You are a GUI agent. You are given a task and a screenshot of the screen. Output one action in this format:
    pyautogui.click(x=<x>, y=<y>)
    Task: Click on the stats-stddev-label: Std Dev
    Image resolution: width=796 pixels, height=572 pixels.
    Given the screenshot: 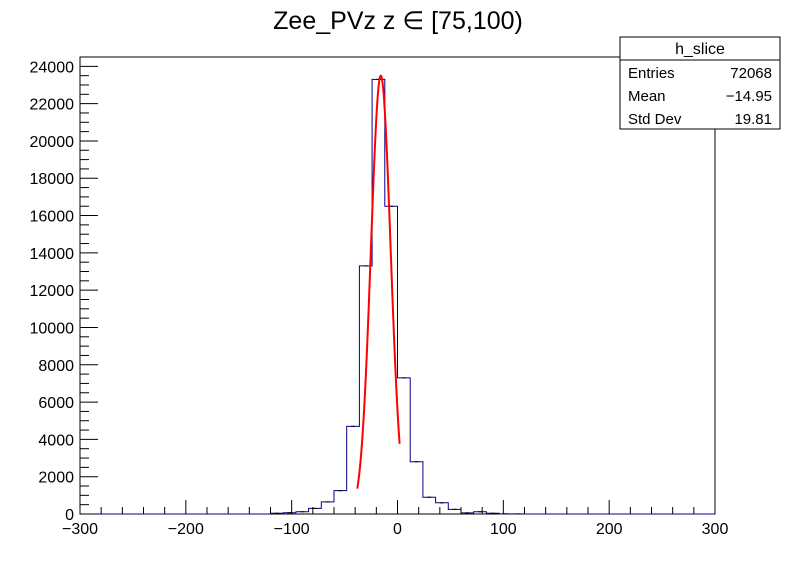 What is the action you would take?
    pyautogui.click(x=655, y=119)
    